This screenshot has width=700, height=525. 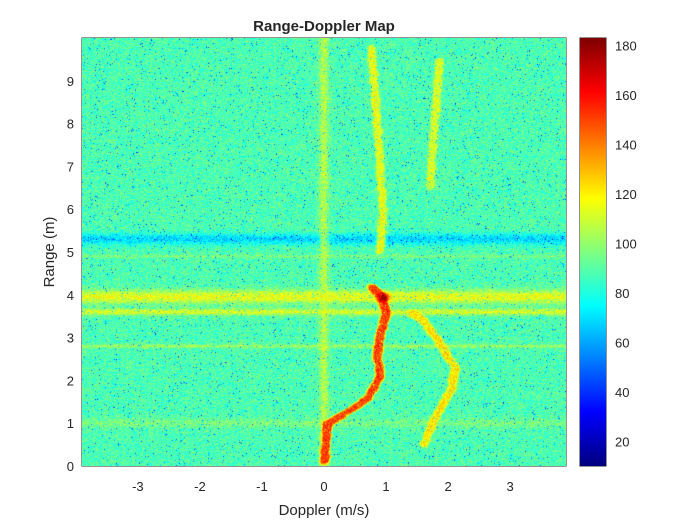 I want to click on x-tick-label: -1, so click(x=262, y=486).